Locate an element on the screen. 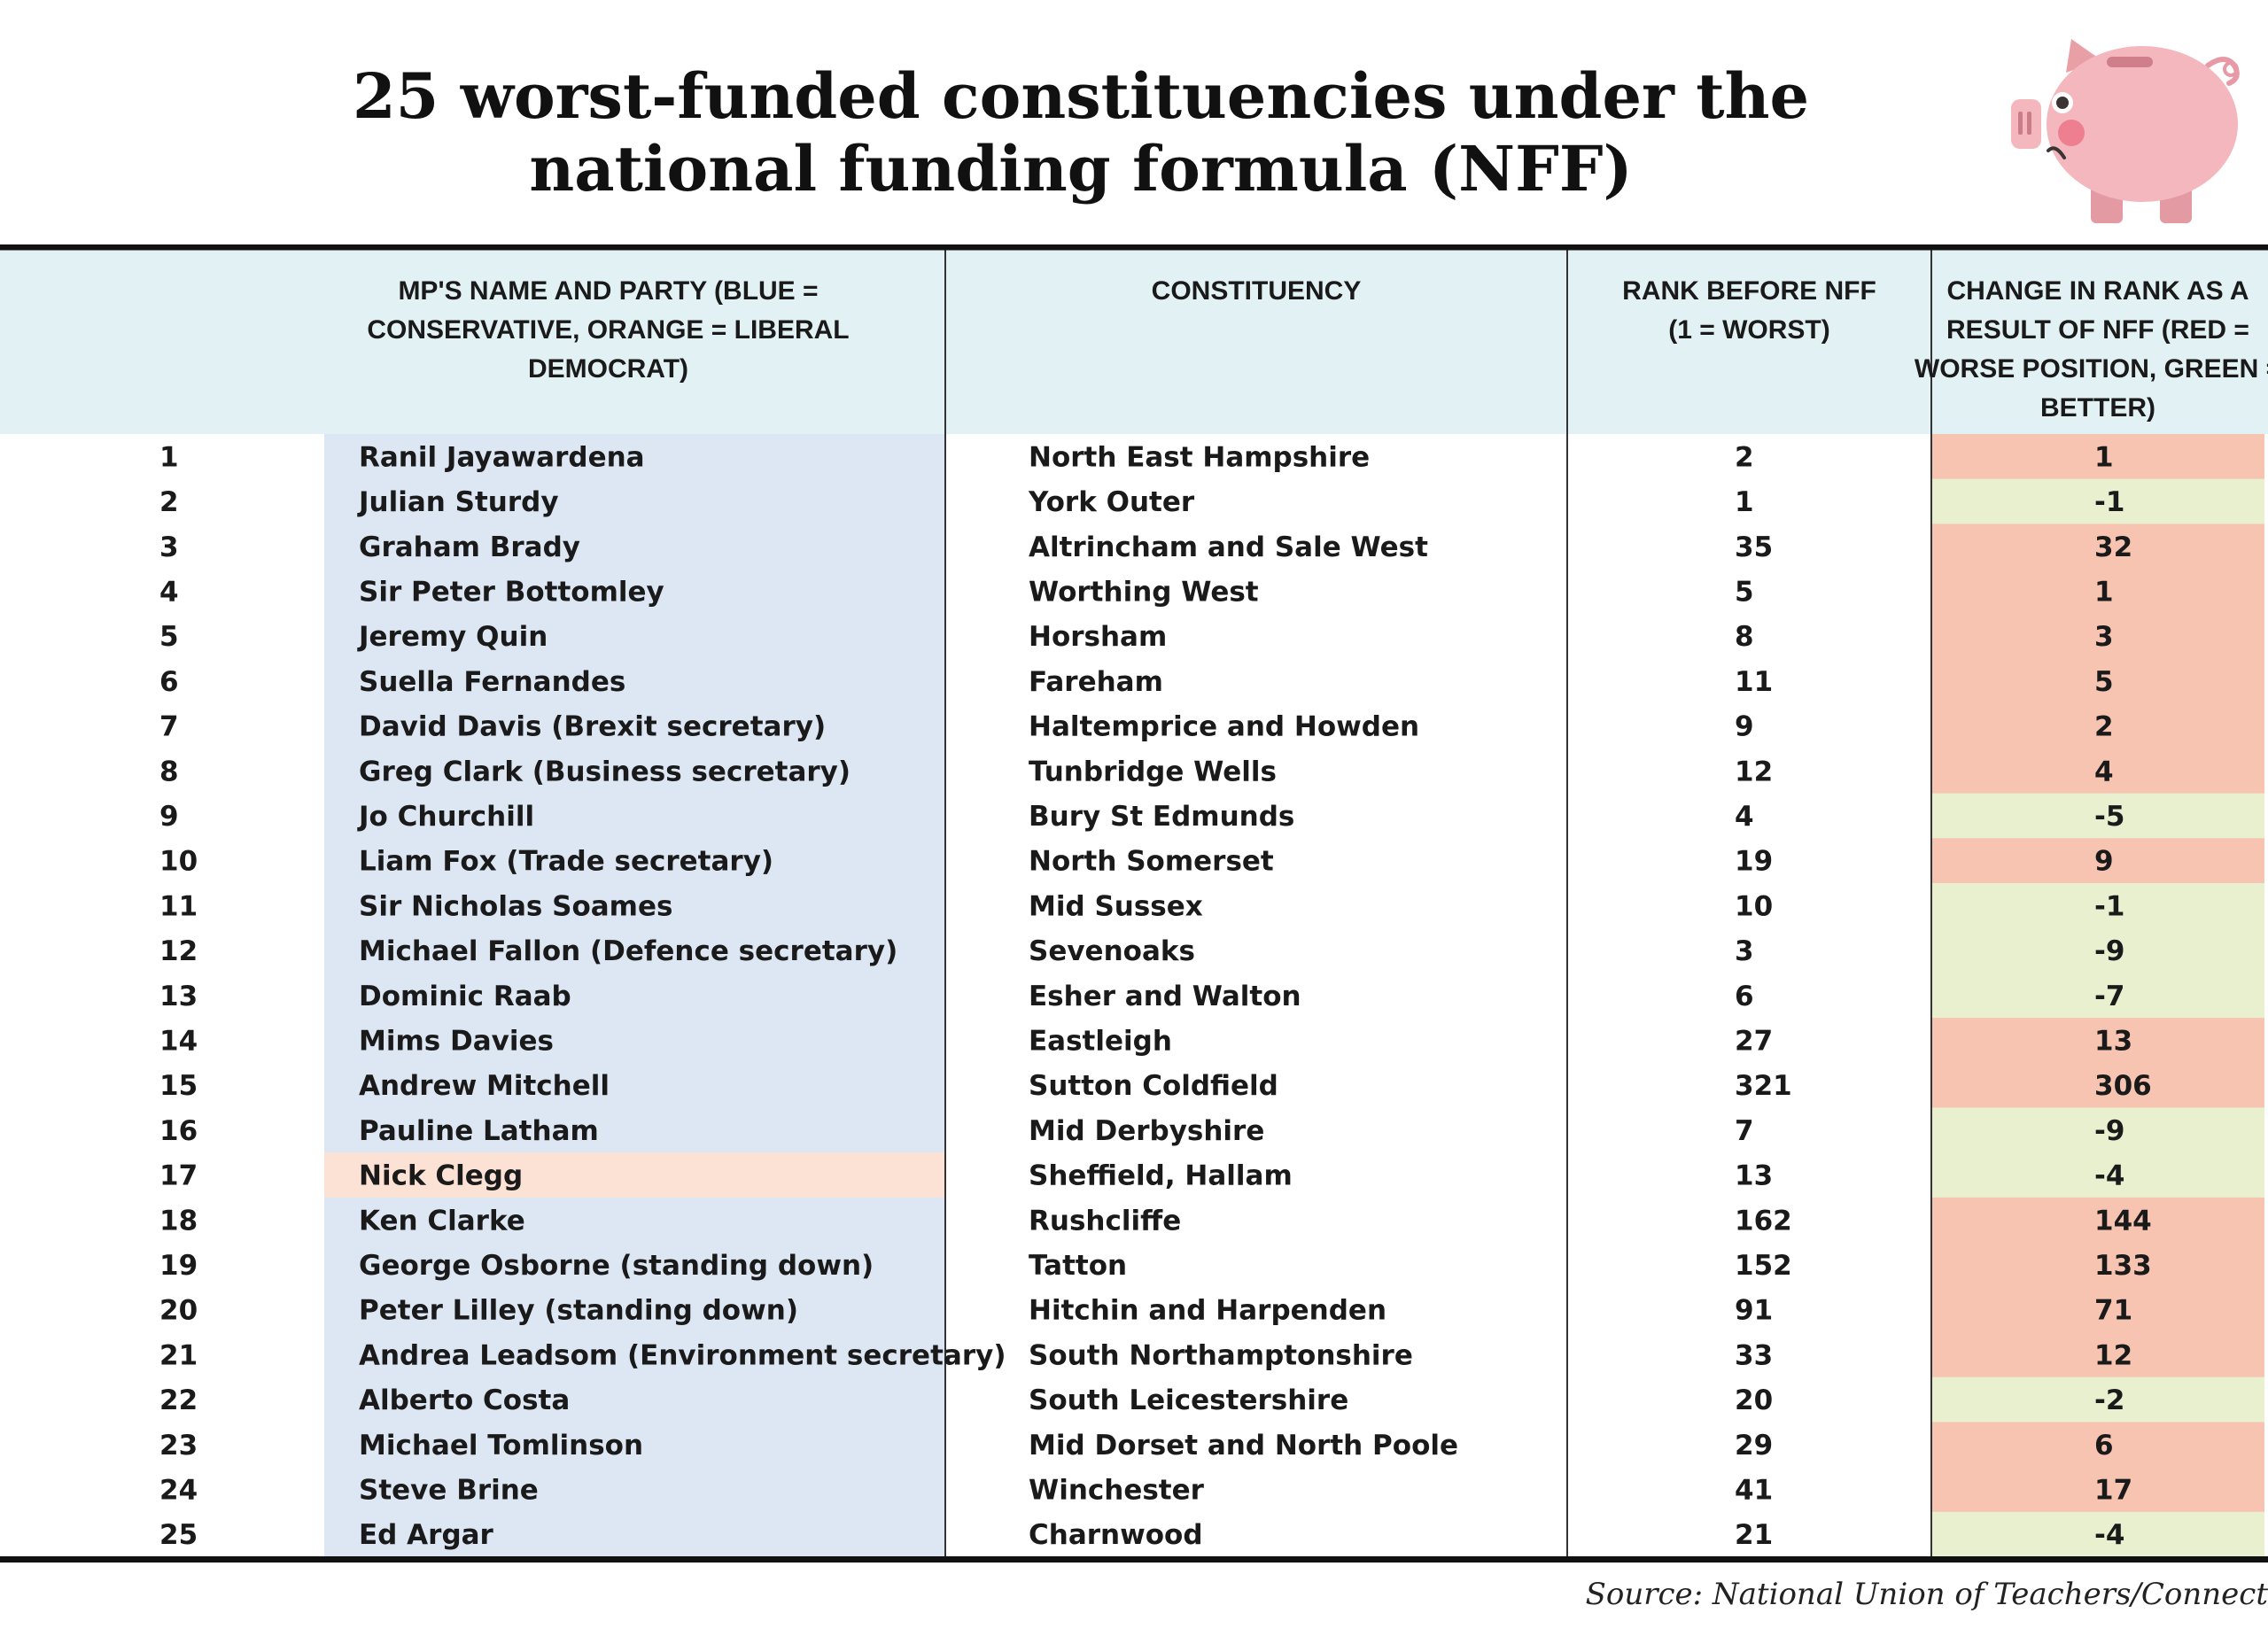 The image size is (2268, 1644). rank-before-18: 162 is located at coordinates (1763, 1221).